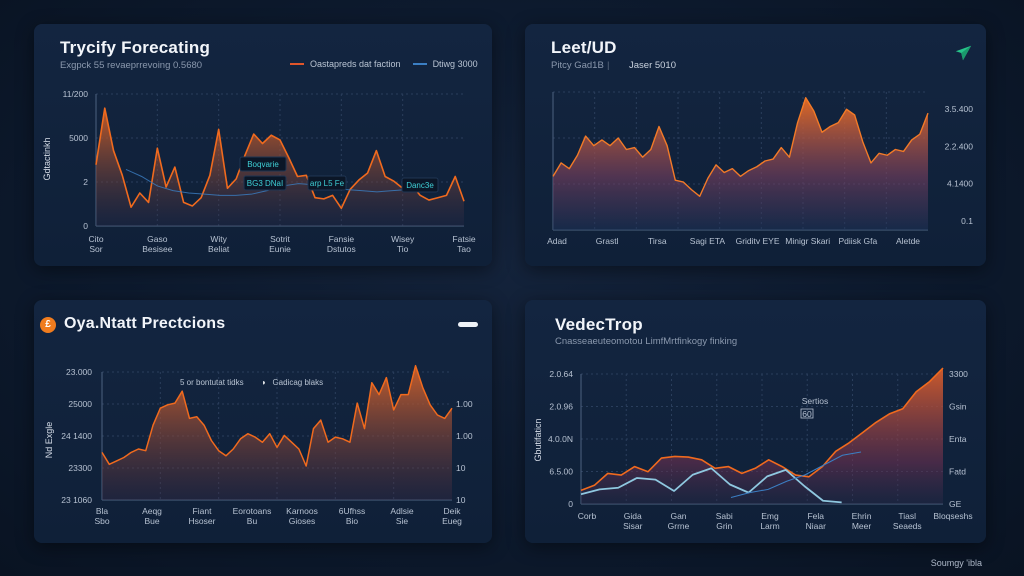 Image resolution: width=1024 pixels, height=576 pixels. What do you see at coordinates (577, 65) in the screenshot?
I see `panel-subtitle-left: Pitcy Gad1B` at bounding box center [577, 65].